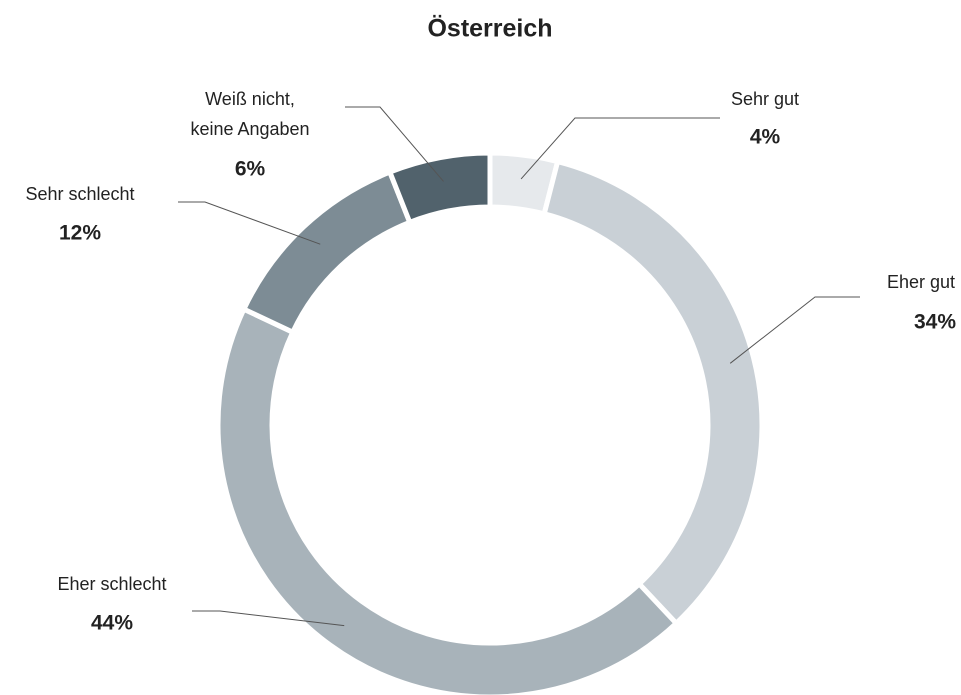 The image size is (961, 695). I want to click on value-label: 34%, so click(935, 322).